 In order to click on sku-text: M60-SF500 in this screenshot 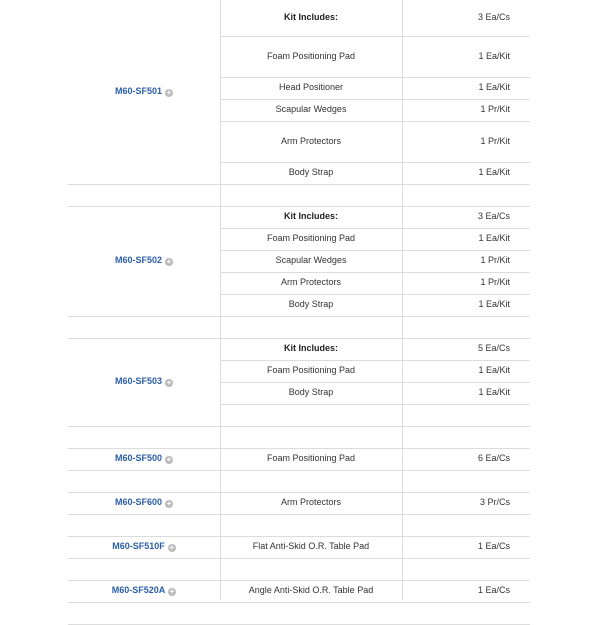, I will do `click(138, 458)`.